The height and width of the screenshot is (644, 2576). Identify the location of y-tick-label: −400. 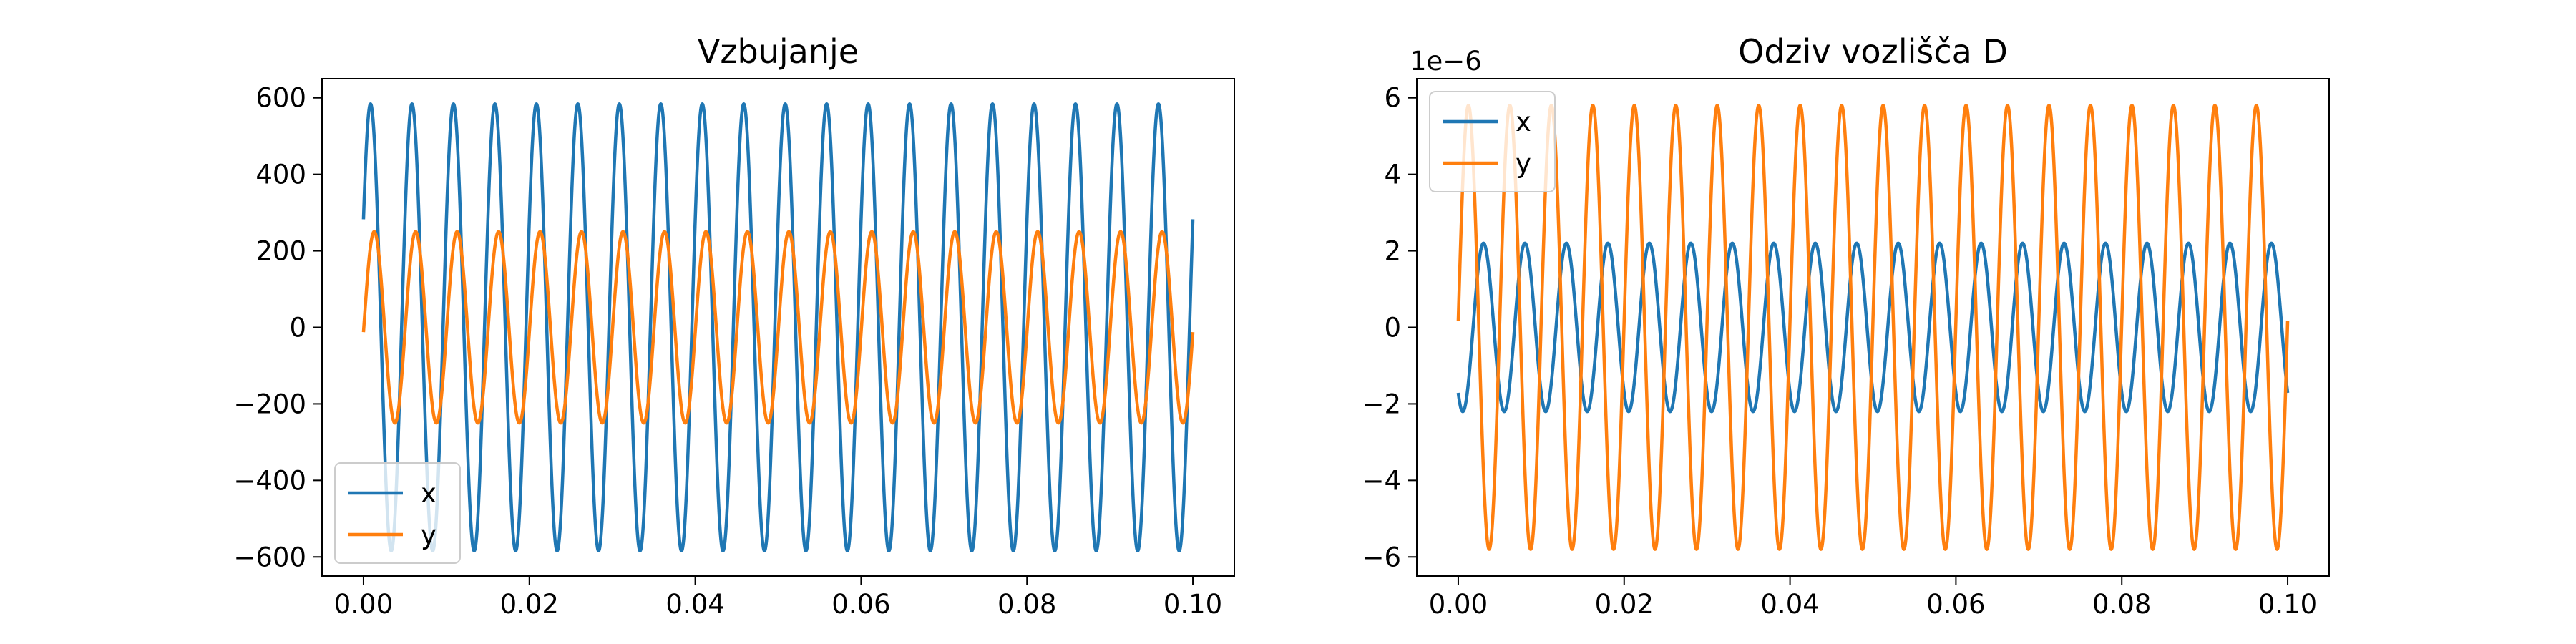
(269, 480).